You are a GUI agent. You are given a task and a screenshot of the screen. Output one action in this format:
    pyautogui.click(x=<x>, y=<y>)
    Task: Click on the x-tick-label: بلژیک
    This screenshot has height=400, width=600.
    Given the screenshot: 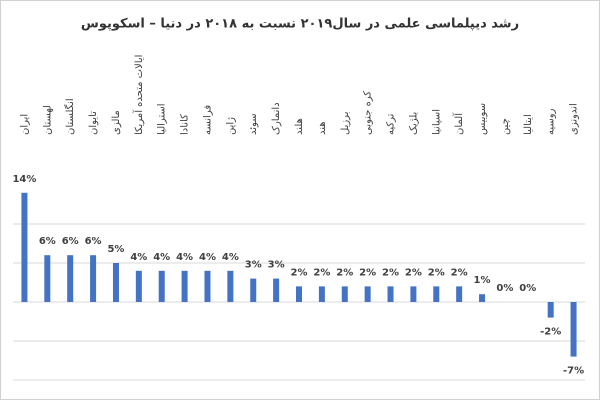 What is the action you would take?
    pyautogui.click(x=413, y=123)
    